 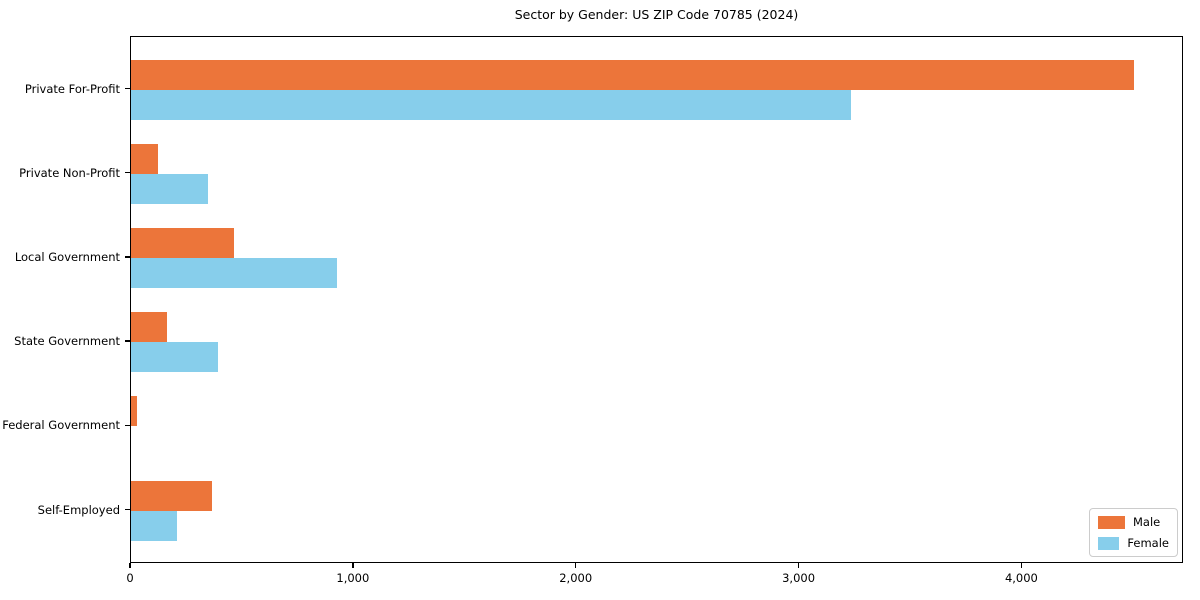 What do you see at coordinates (1147, 521) in the screenshot?
I see `legend-male-label: Male` at bounding box center [1147, 521].